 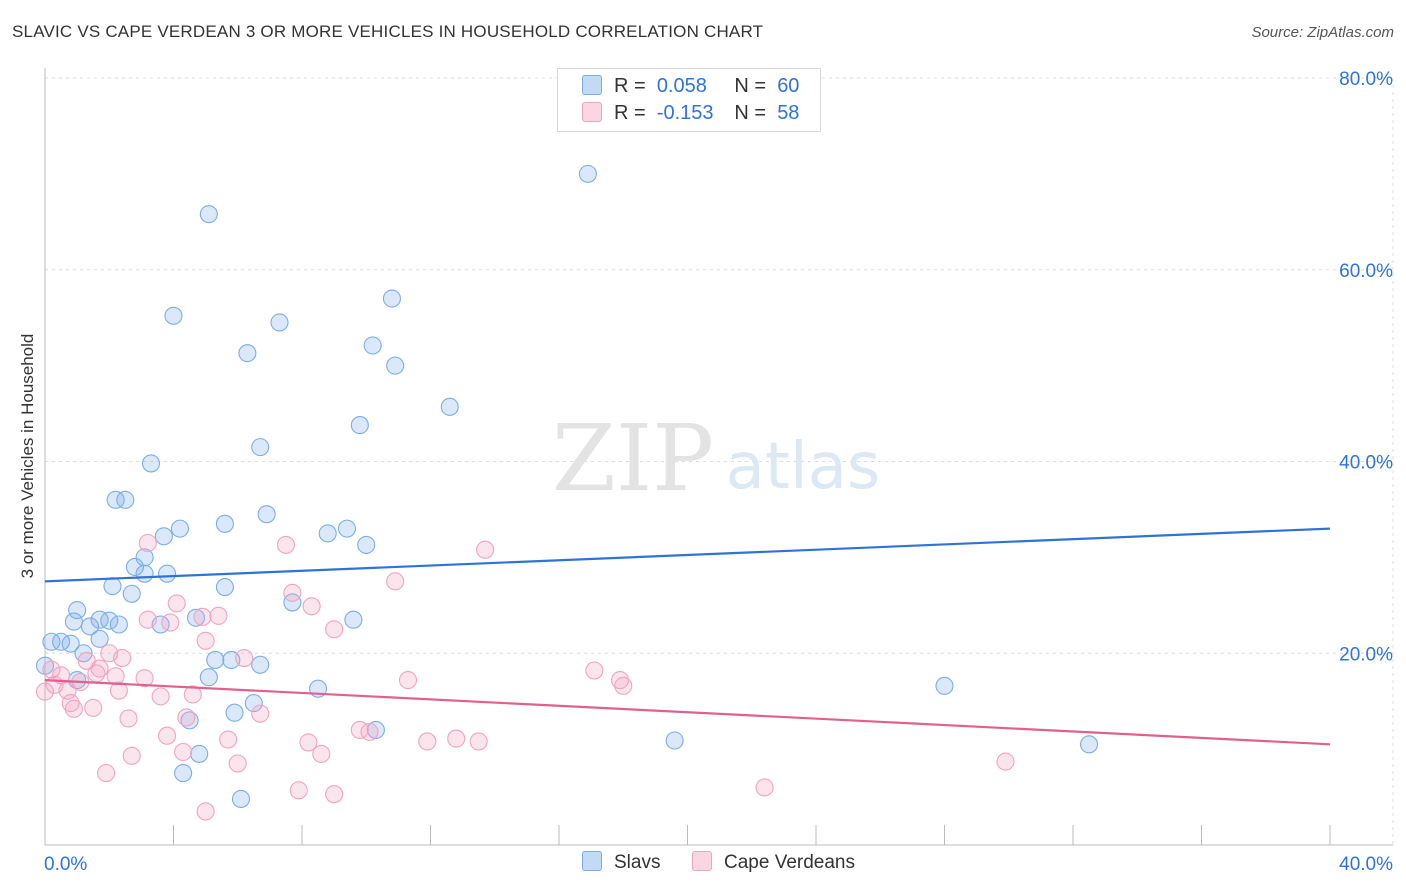 I want to click on cape-verdeans-trend-line, so click(x=687, y=712).